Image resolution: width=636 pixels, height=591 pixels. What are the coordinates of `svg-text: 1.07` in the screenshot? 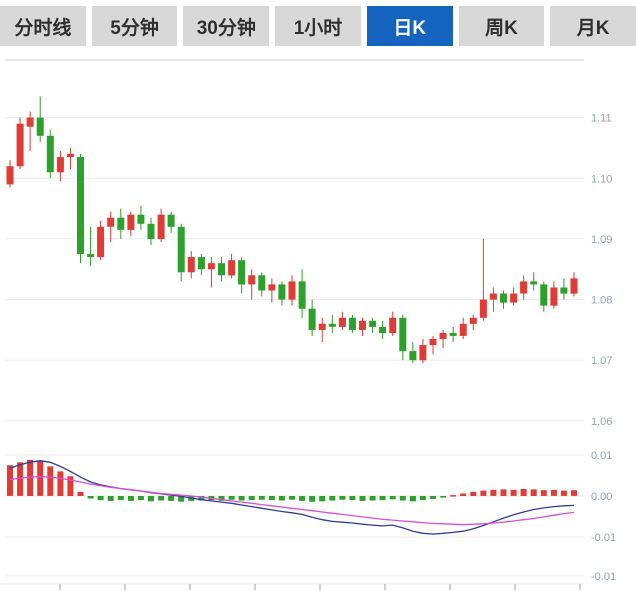 It's located at (601, 361).